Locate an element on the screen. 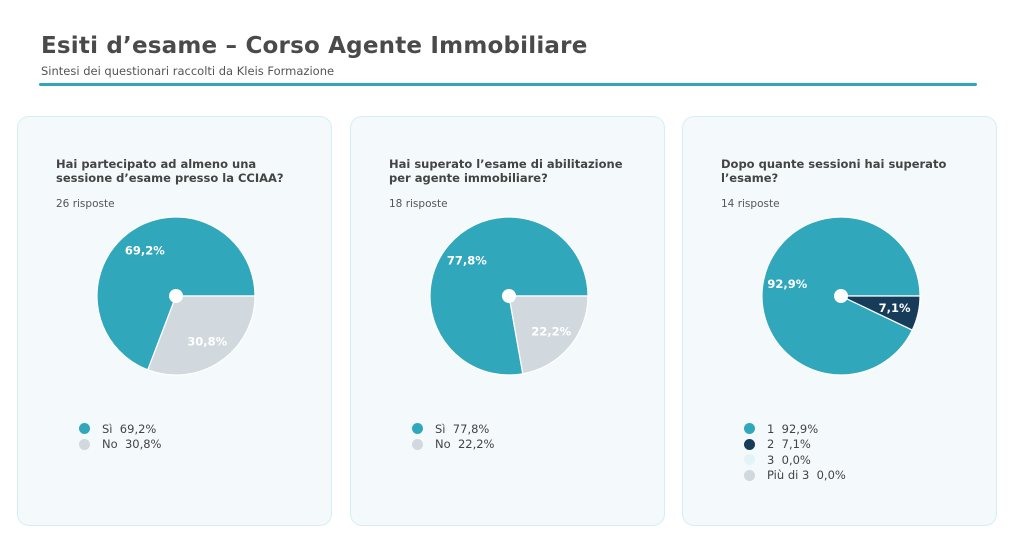 The image size is (1024, 551). slice-value-label: 92,9% is located at coordinates (787, 284).